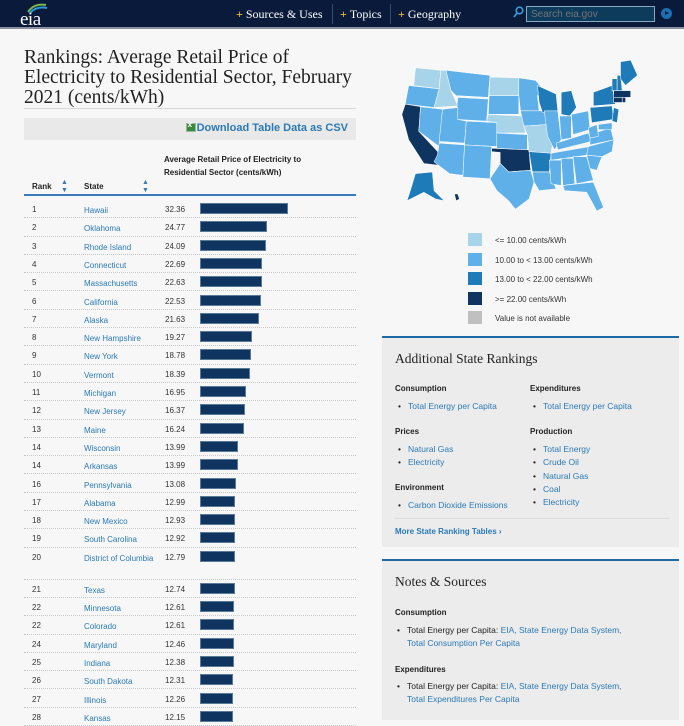 The image size is (684, 726). Describe the element at coordinates (108, 247) in the screenshot. I see `state-link: Rhode Island` at that location.